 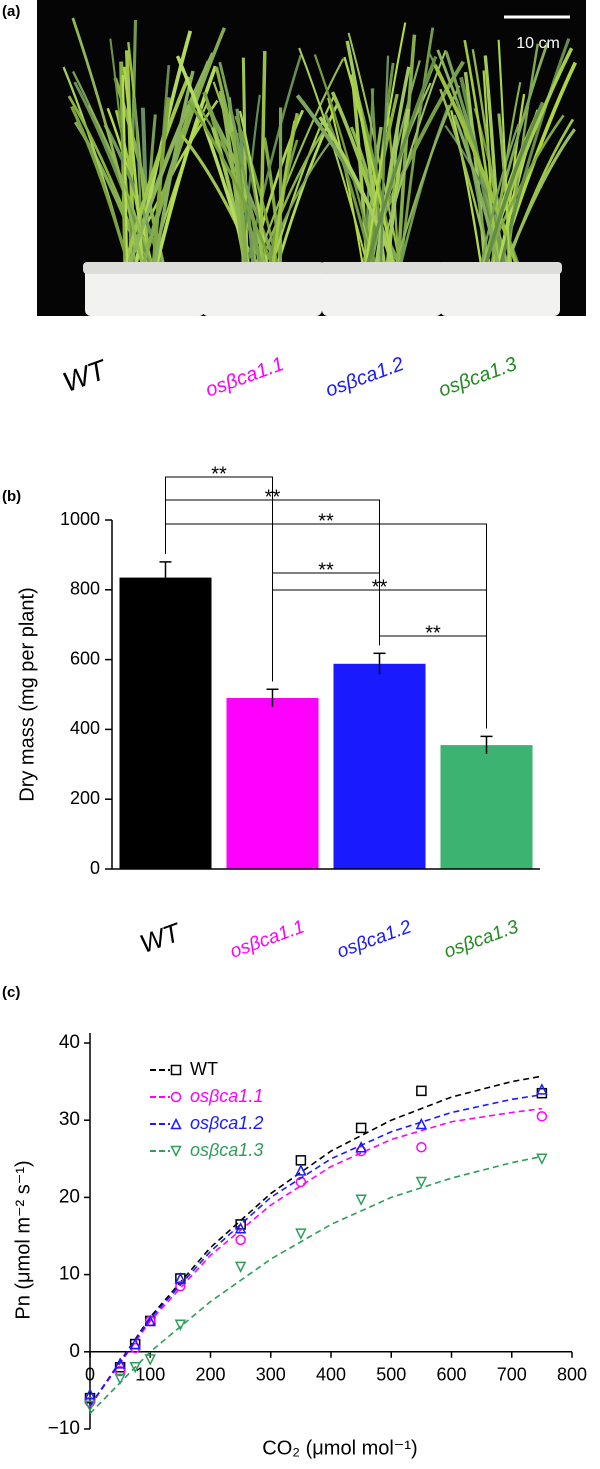 I want to click on y-tick-label: 1000, so click(x=80, y=519).